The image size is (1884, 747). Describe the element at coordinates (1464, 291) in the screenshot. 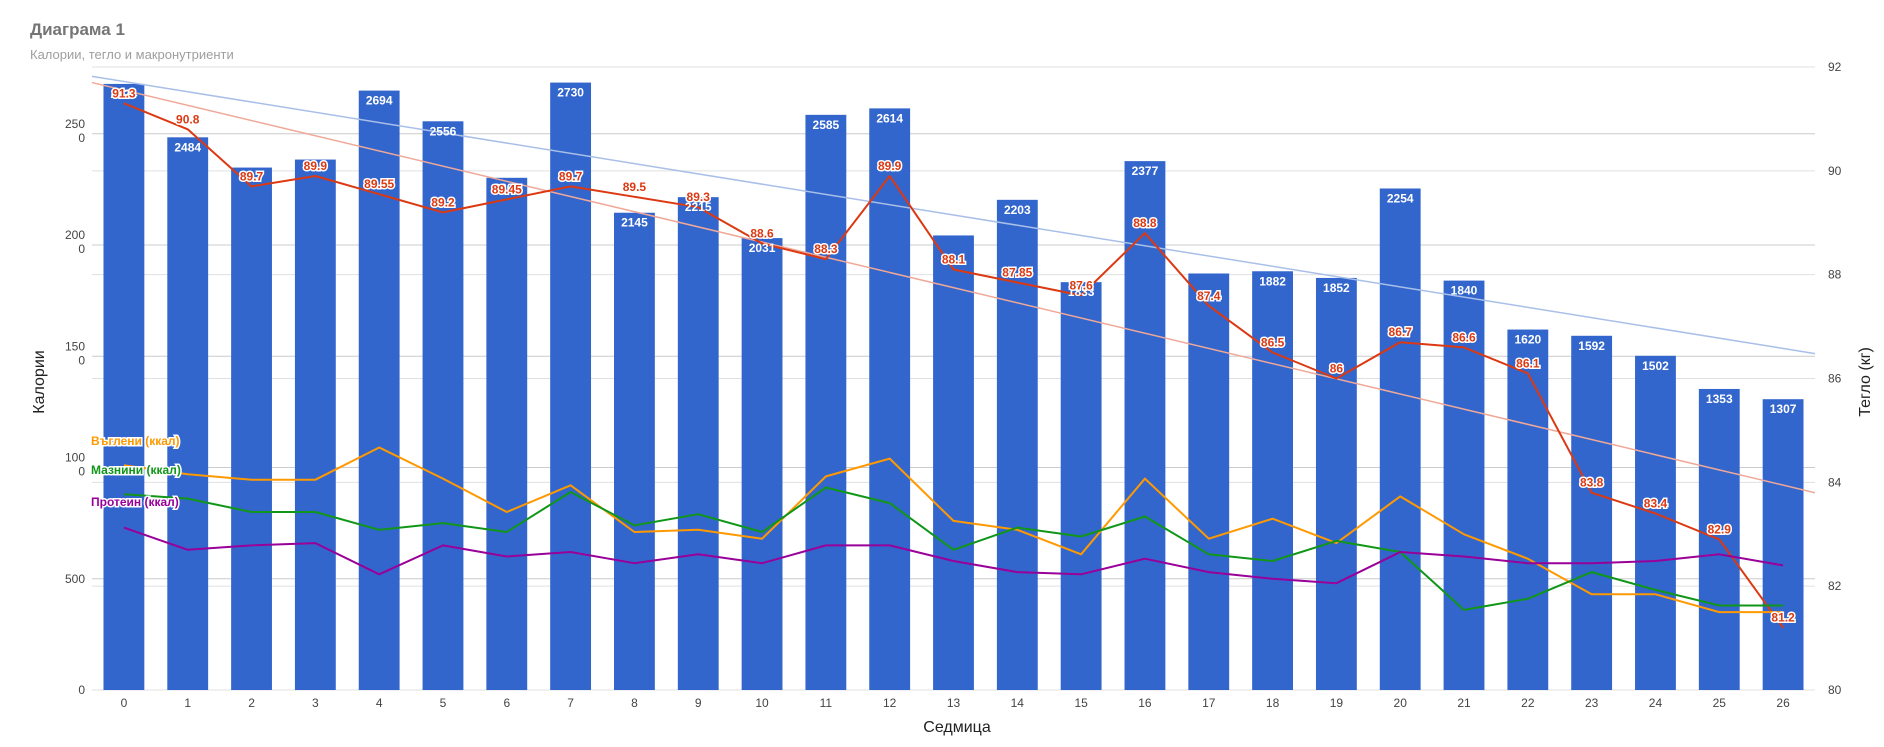

I see `bar-label: 1840` at that location.